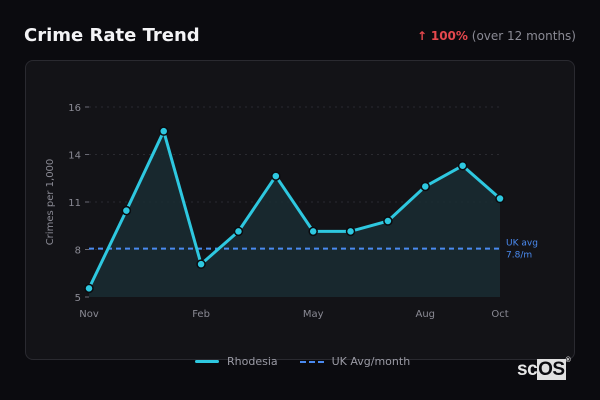 The width and height of the screenshot is (600, 400). What do you see at coordinates (422, 36) in the screenshot?
I see `arrow-up-icon: ↑` at bounding box center [422, 36].